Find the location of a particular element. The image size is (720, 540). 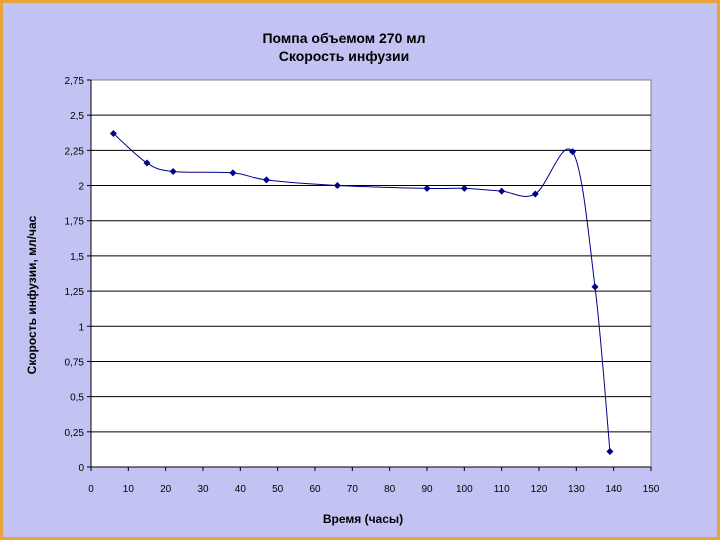

x-tick-label: 0 is located at coordinates (91, 489).